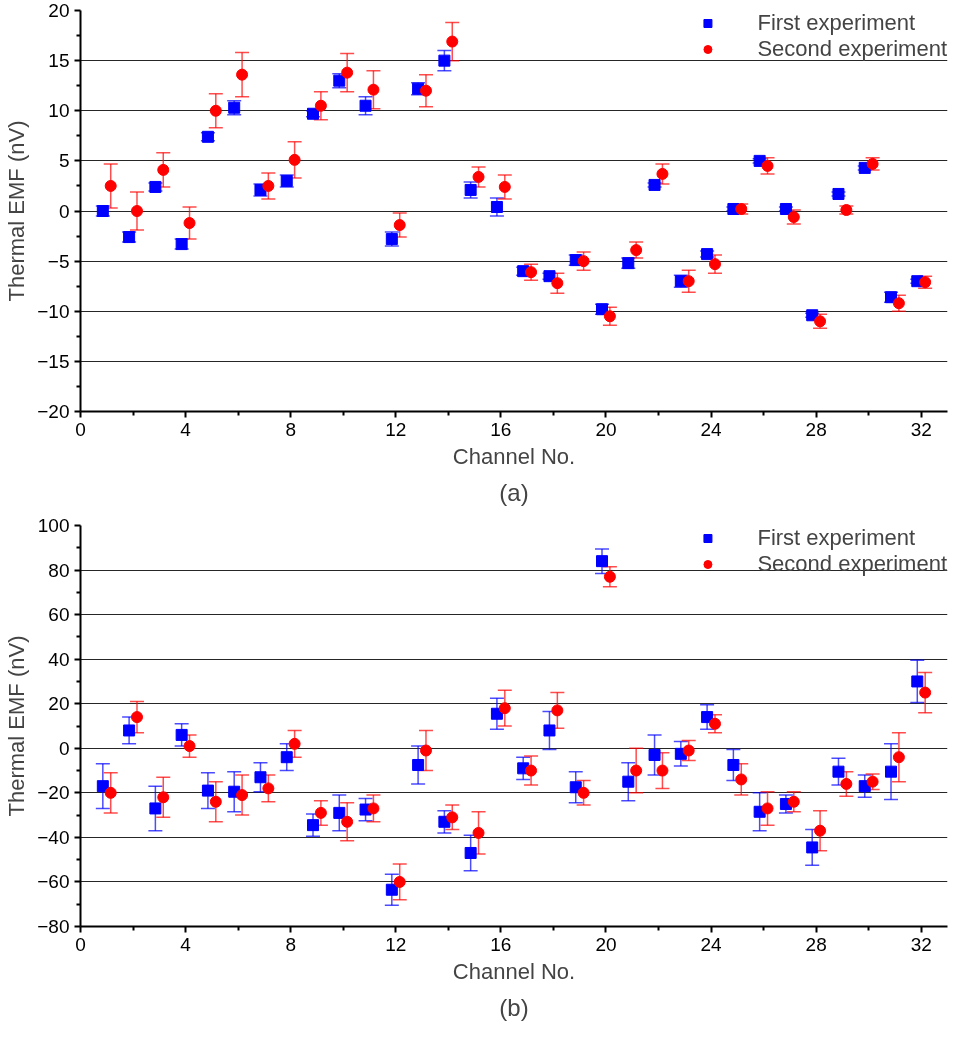 The height and width of the screenshot is (1038, 959). What do you see at coordinates (53, 525) in the screenshot?
I see `y-tick-label: 100` at bounding box center [53, 525].